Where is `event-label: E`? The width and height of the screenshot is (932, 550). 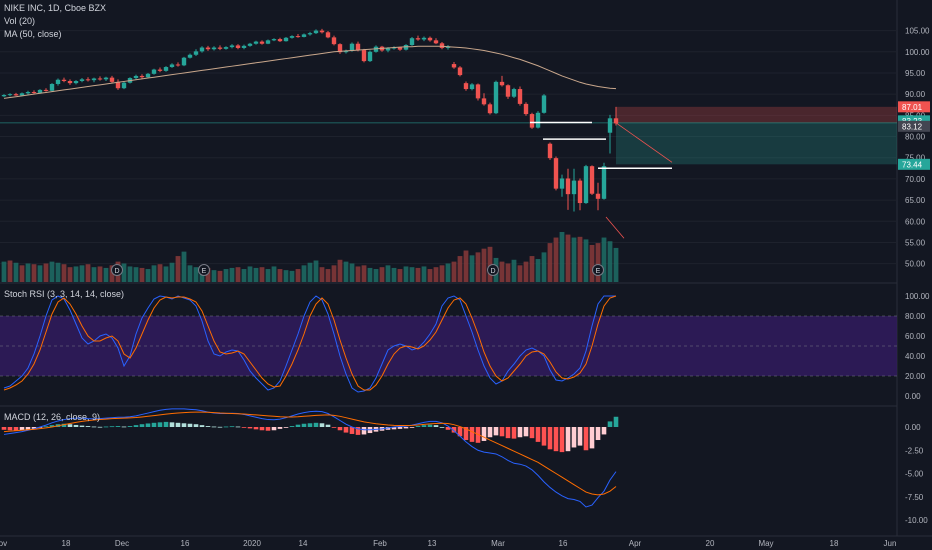
event-label: E is located at coordinates (598, 271).